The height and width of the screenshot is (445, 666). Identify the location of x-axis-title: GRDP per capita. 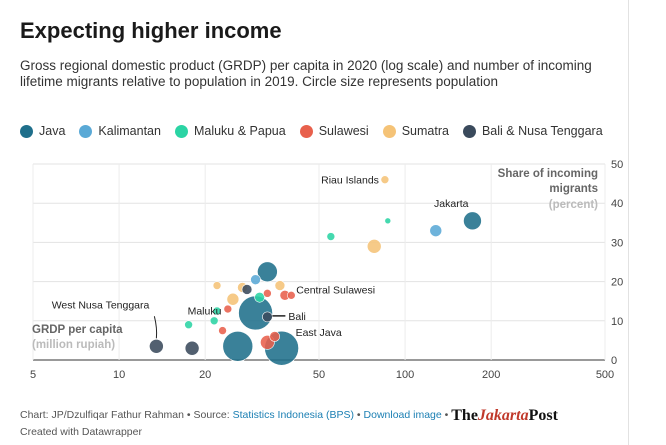
(77, 330).